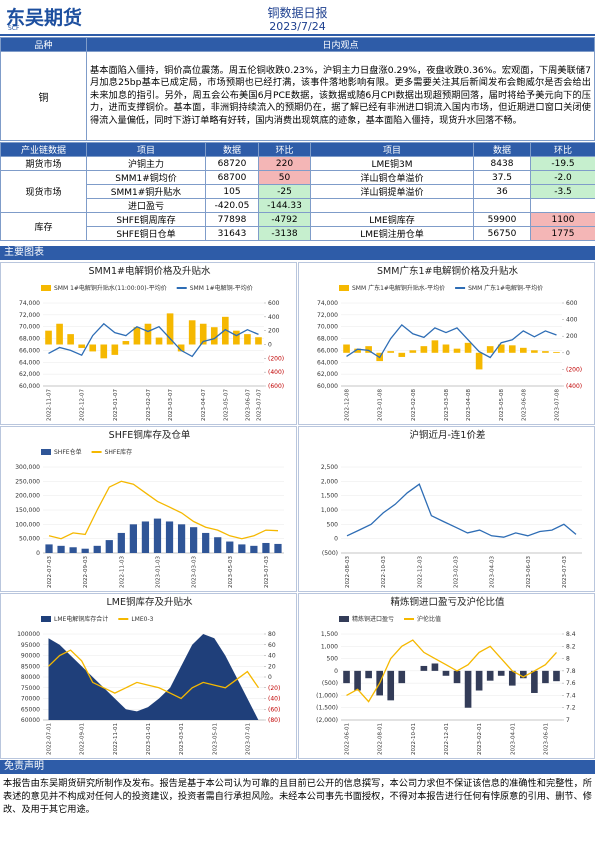 The height and width of the screenshot is (842, 595). Describe the element at coordinates (248, 405) in the screenshot. I see `x-tick-label: 2023-06-07` at that location.